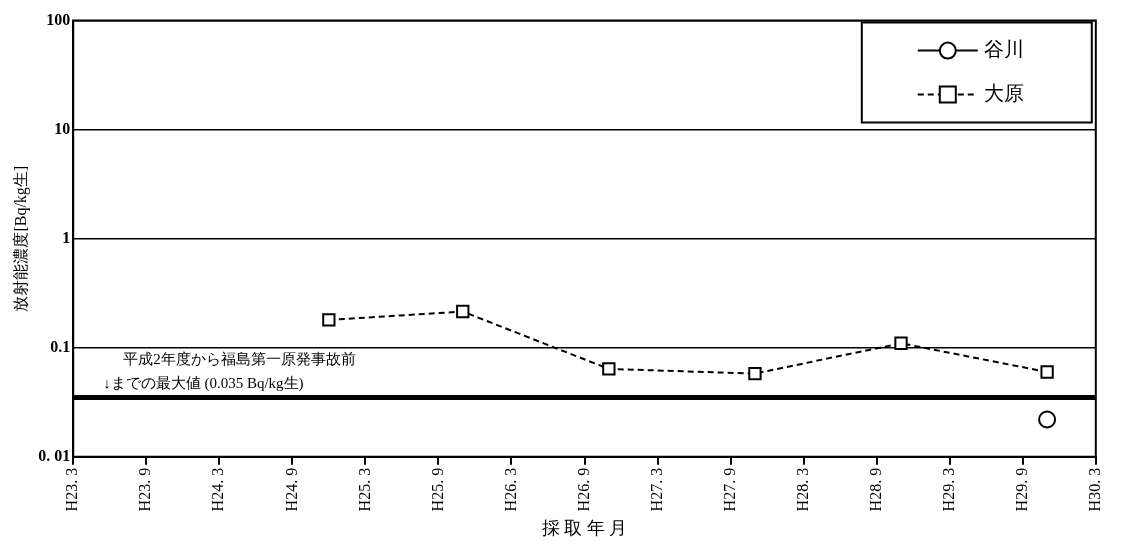 This screenshot has height=552, width=1126. Describe the element at coordinates (510, 489) in the screenshot. I see `x-tick-label: H26. 3` at that location.